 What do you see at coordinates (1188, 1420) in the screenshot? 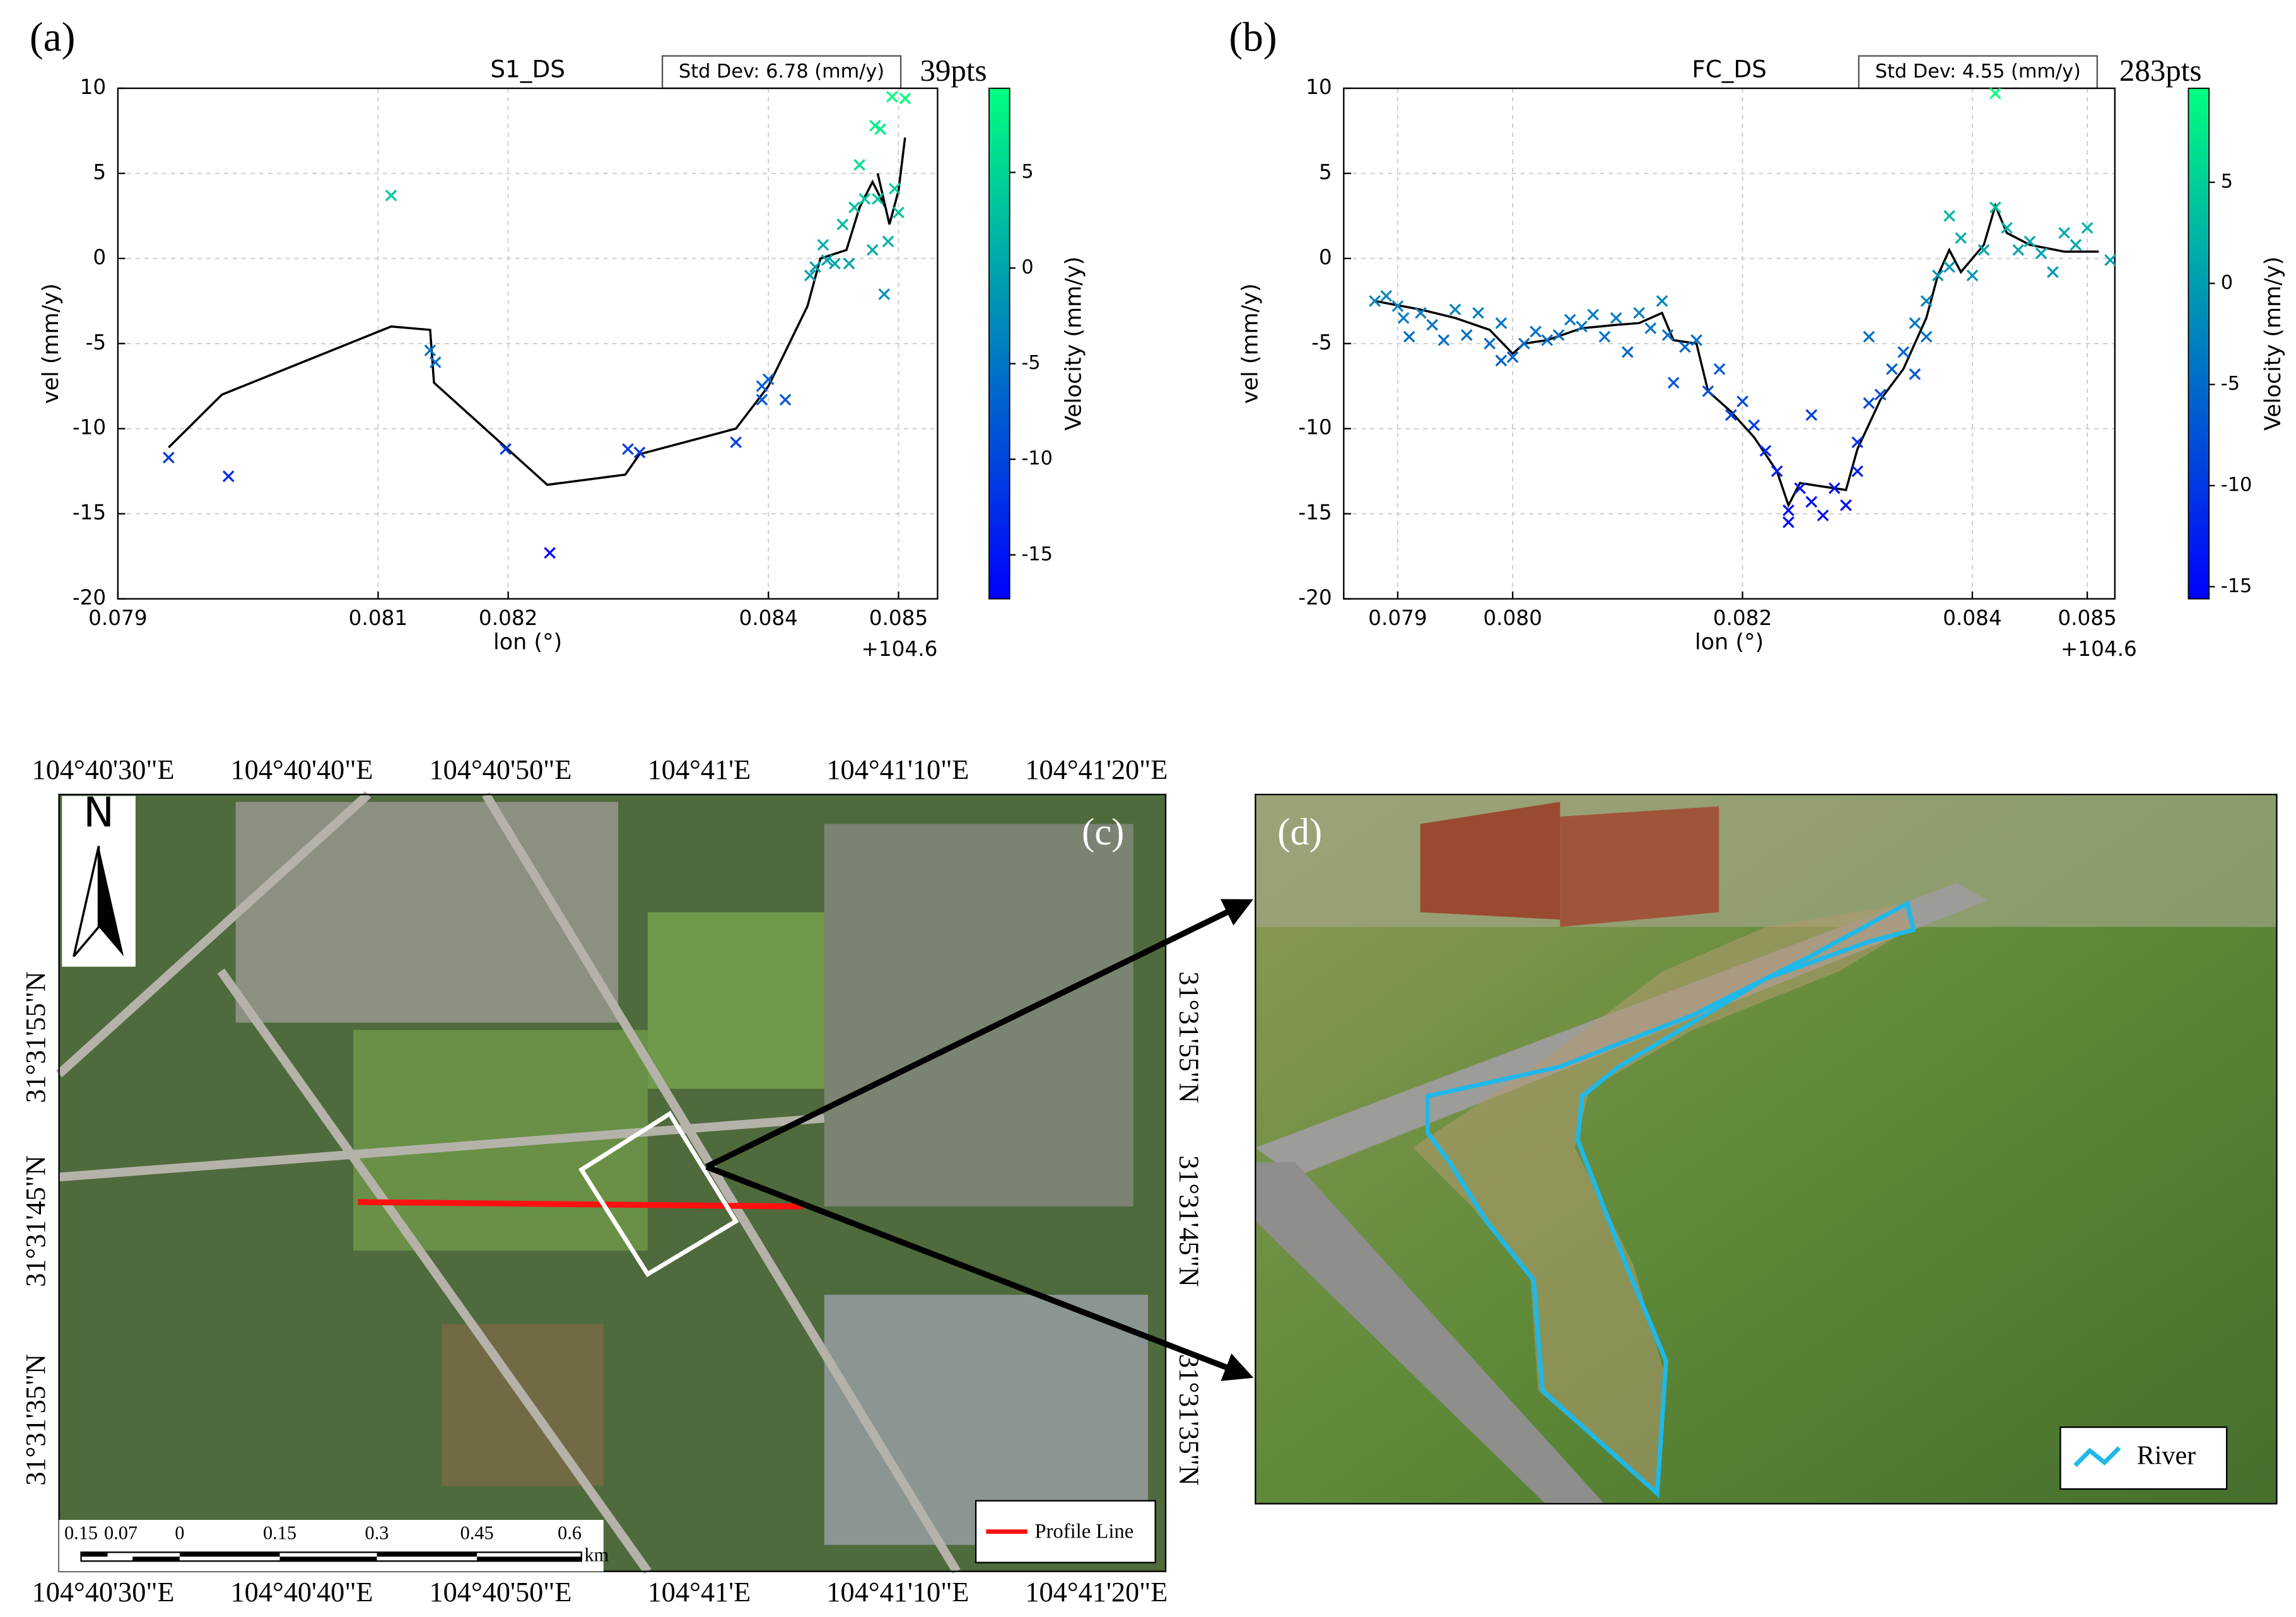
I see `lat-label: 31°31'35"N` at bounding box center [1188, 1420].